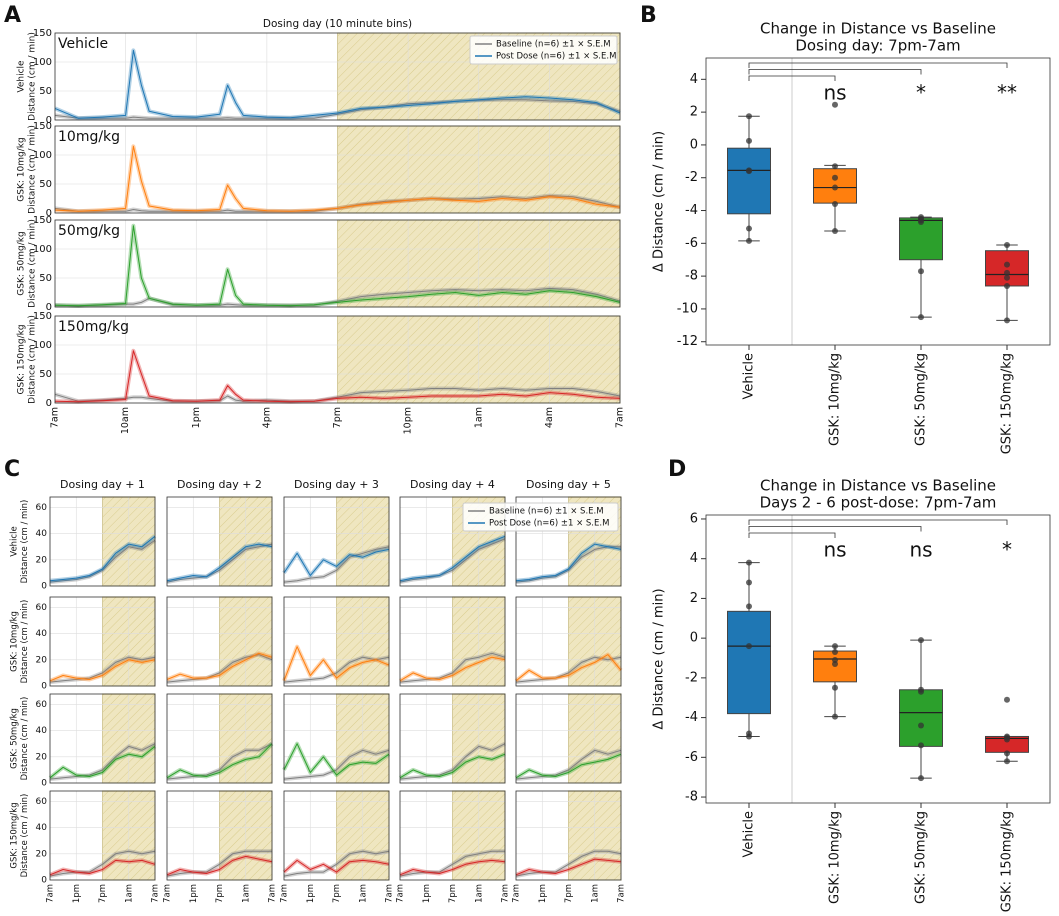 Image resolution: width=1059 pixels, height=916 pixels. I want to click on y-tick-label: -10, so click(687, 308).